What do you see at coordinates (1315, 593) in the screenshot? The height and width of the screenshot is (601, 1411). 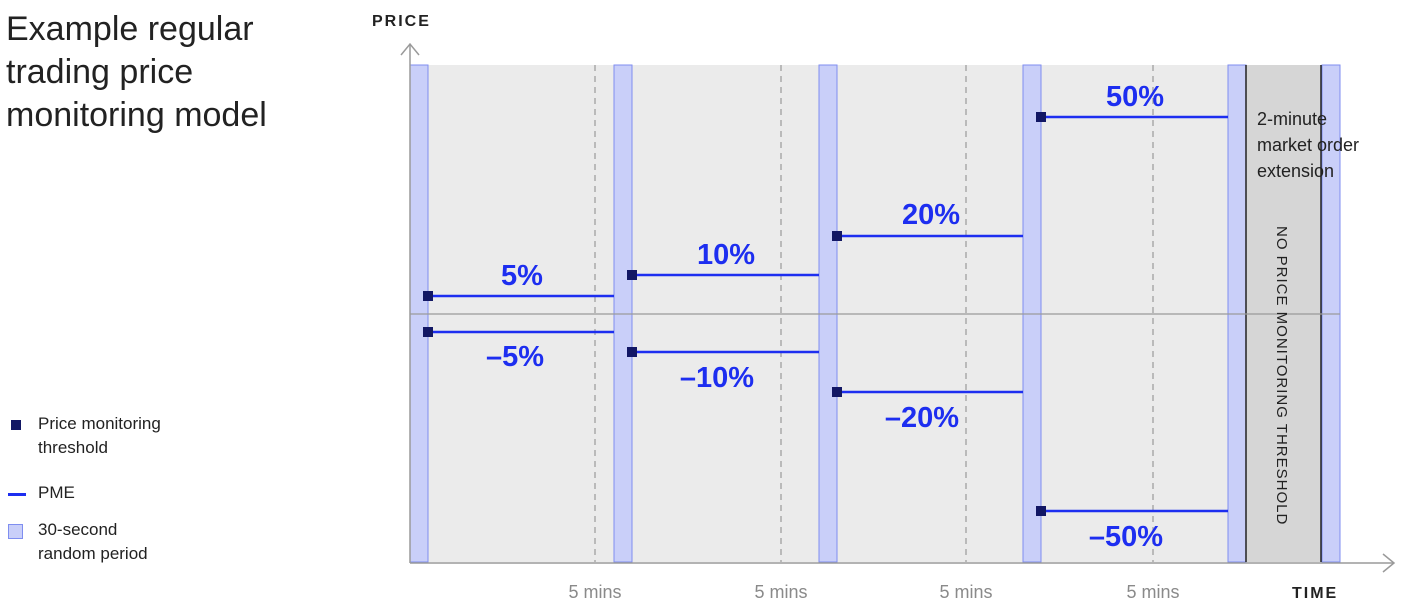 I see `x-axis-title: TIME` at bounding box center [1315, 593].